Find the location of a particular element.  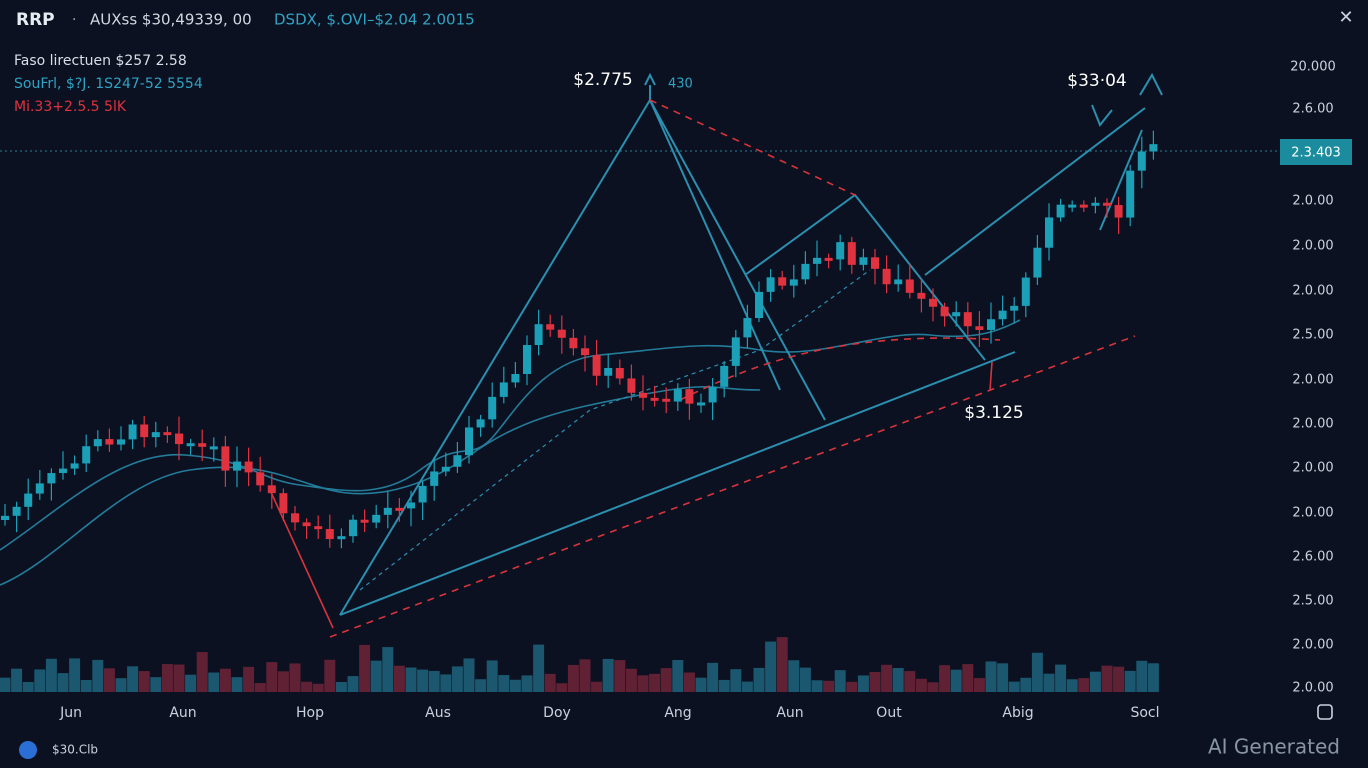

symbol: RRP is located at coordinates (35, 20).